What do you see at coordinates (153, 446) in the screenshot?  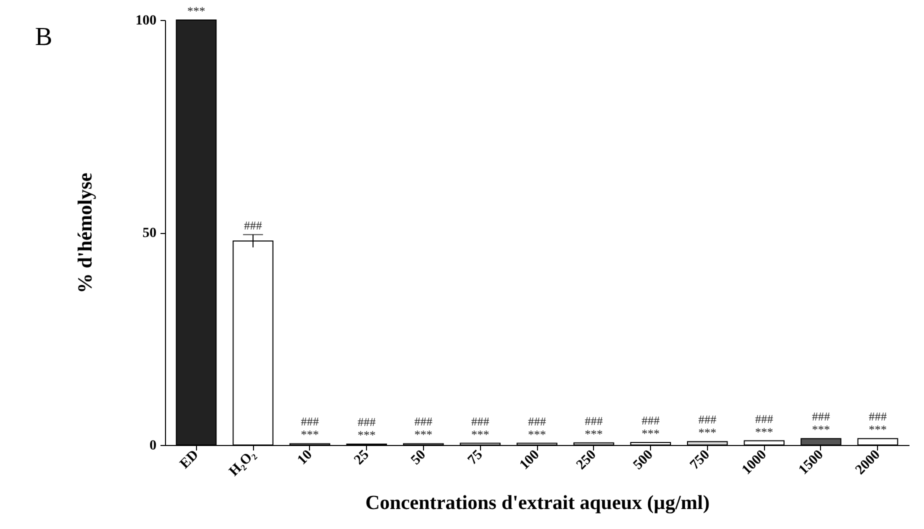 I see `y-tick-label: 0` at bounding box center [153, 446].